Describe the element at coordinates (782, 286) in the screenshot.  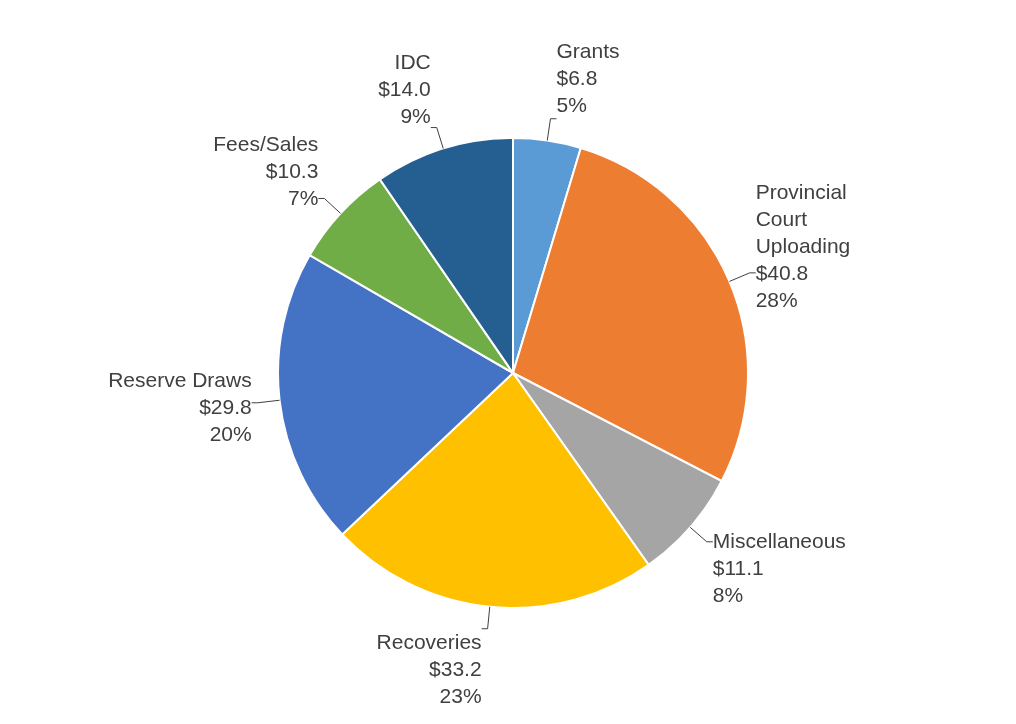
I see `data-label: $40.8 28%` at that location.